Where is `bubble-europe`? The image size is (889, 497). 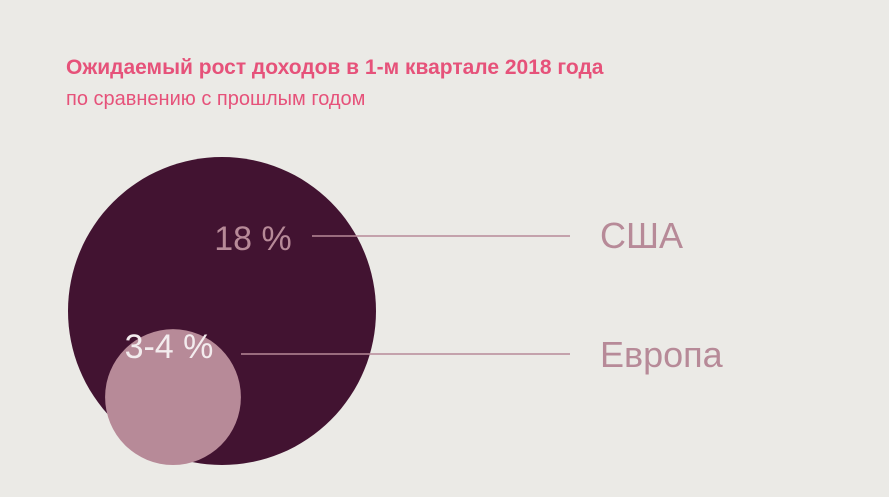
bubble-europe is located at coordinates (173, 397).